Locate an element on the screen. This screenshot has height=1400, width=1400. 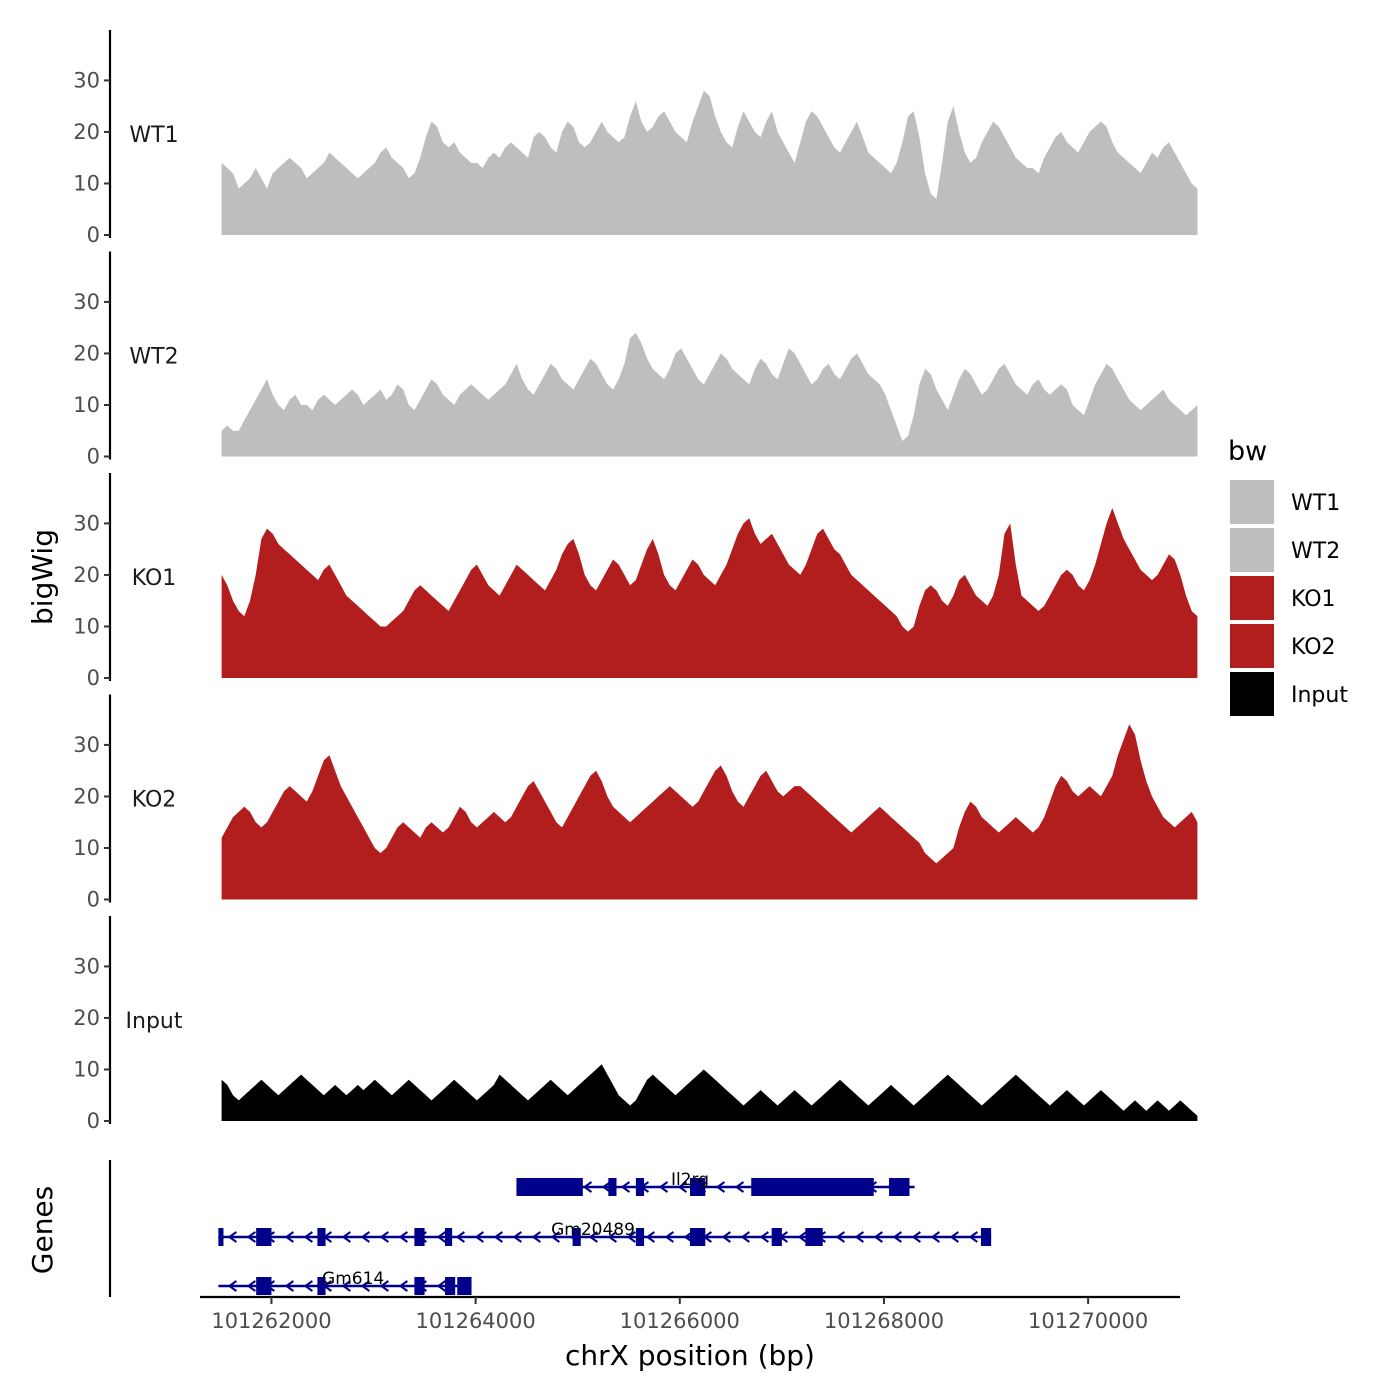
gene-gm20489: Gm20489 is located at coordinates (605, 1233).